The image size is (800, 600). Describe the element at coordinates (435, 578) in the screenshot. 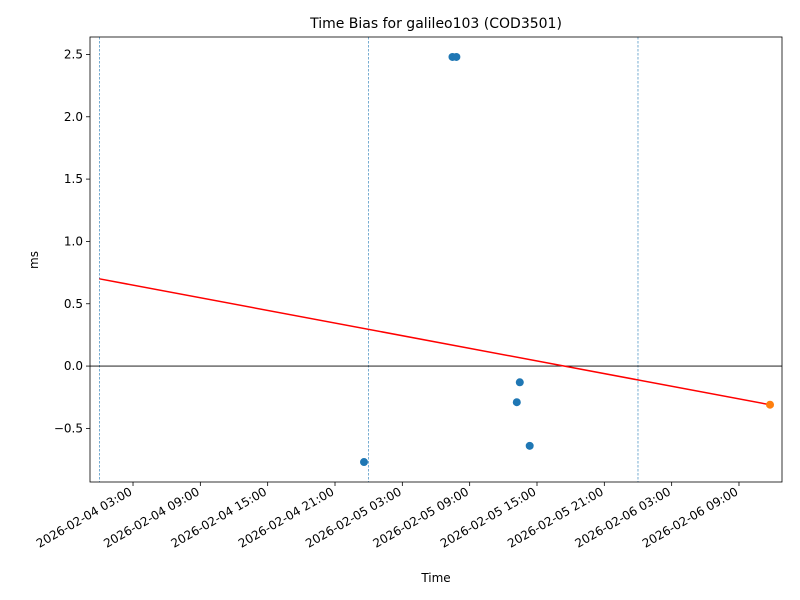

I see `x-axis-label: Time` at that location.